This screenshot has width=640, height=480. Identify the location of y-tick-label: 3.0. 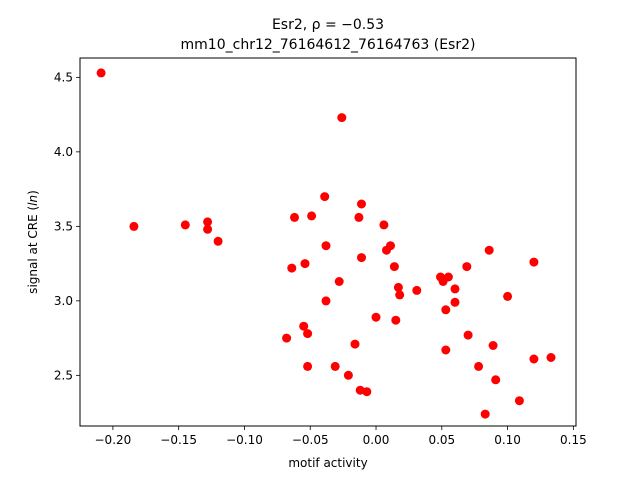
(63, 301).